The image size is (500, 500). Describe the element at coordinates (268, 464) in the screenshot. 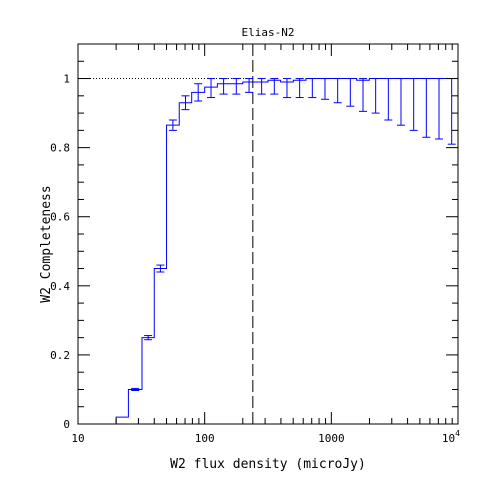

I see `x-axis-title: W2 flux density (microJy)` at that location.